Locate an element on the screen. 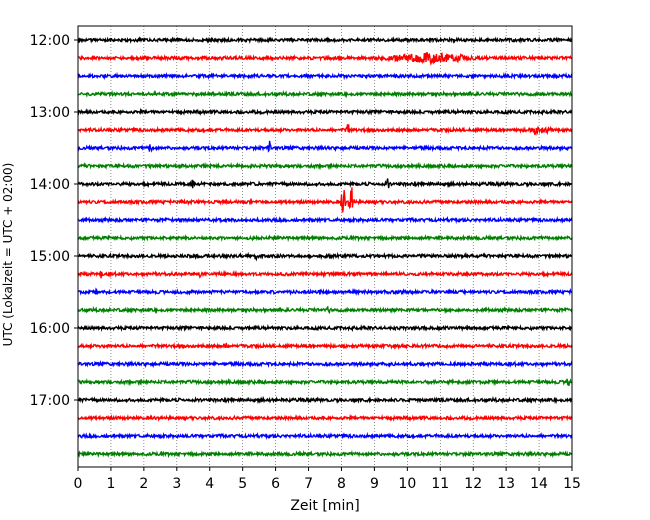  x-tick-label: 8 is located at coordinates (341, 484).